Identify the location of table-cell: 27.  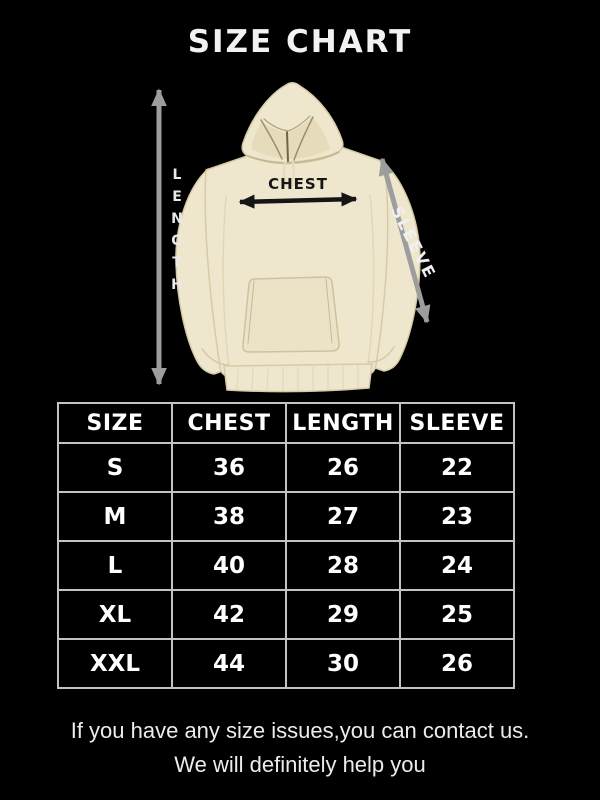
(343, 516).